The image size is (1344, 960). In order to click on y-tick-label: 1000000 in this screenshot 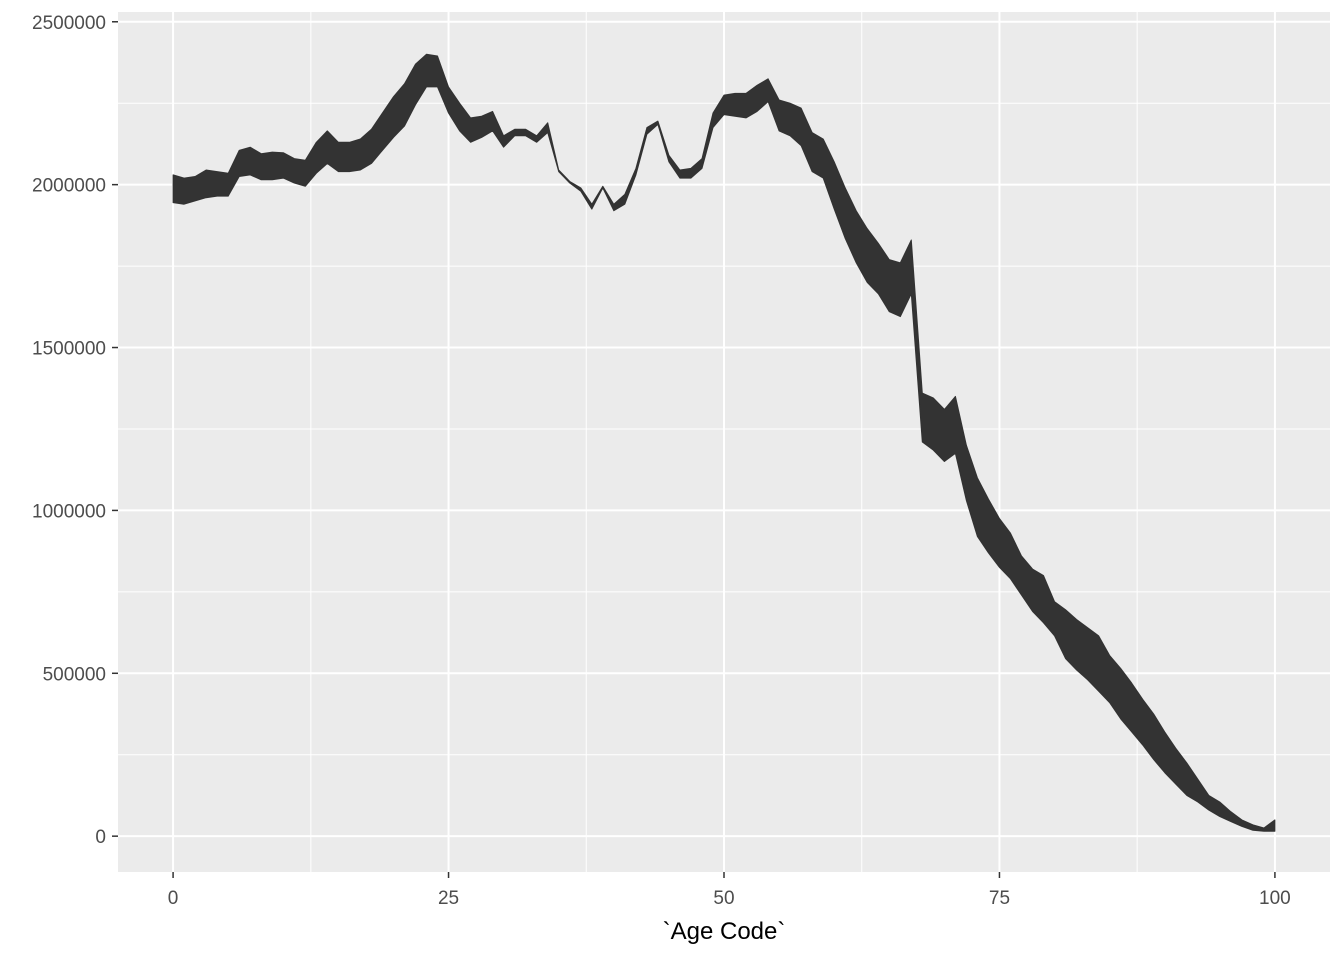, I will do `click(69, 511)`.